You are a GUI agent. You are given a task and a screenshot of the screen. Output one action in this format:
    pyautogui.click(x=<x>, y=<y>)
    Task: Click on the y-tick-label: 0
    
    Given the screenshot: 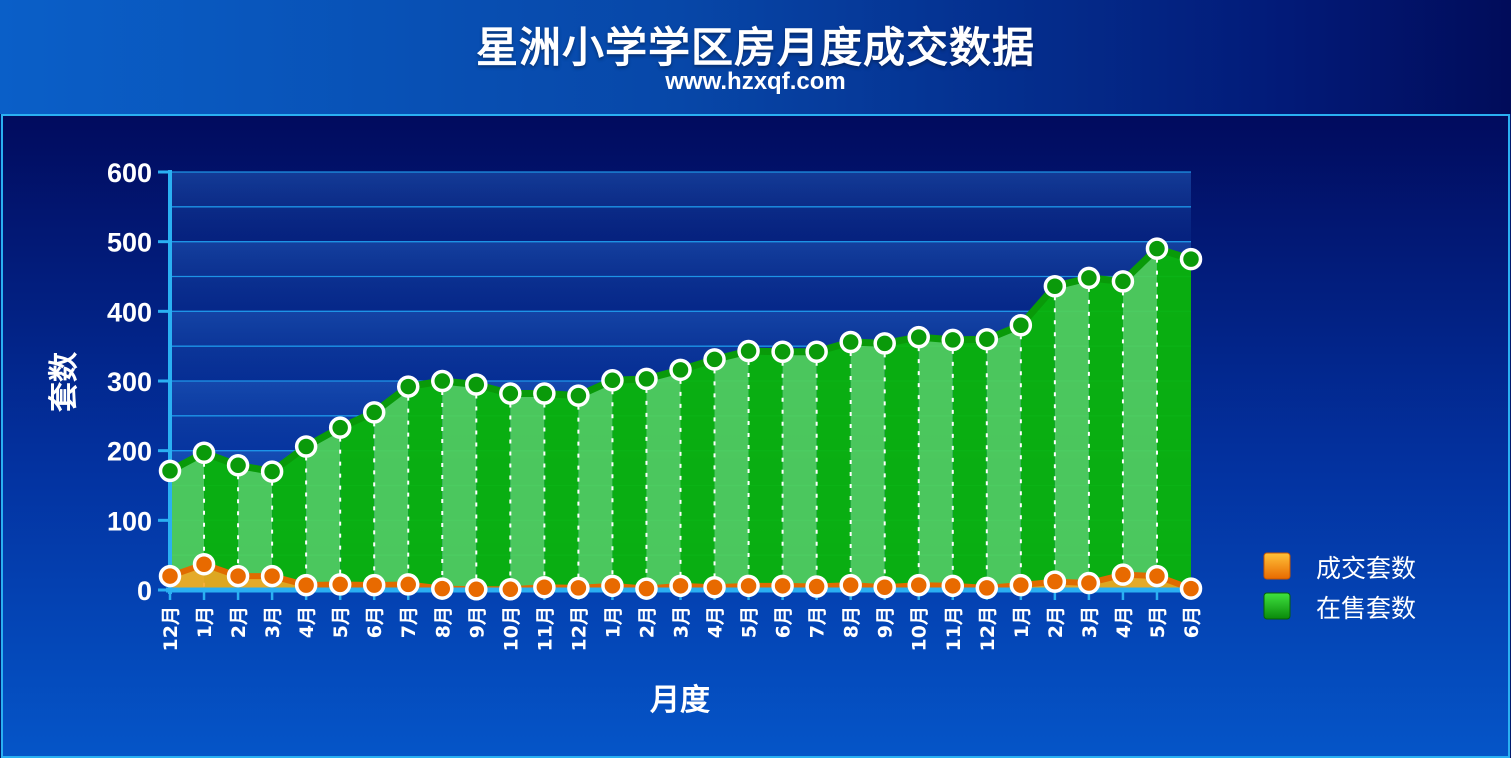 What is the action you would take?
    pyautogui.click(x=144, y=591)
    